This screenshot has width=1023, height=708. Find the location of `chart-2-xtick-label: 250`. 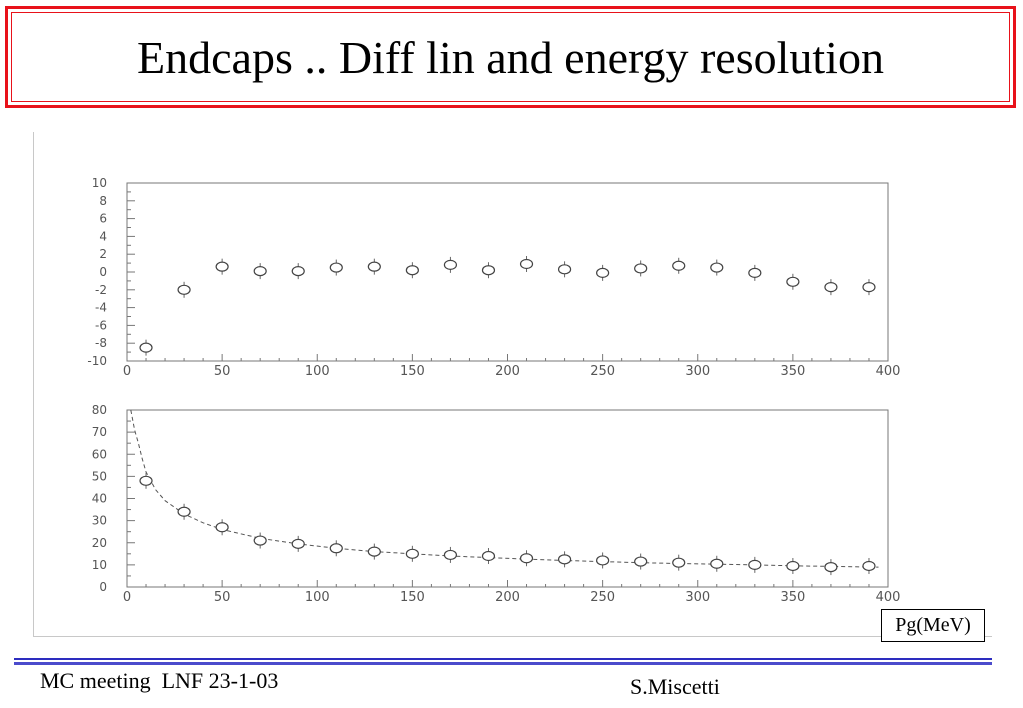

chart-2-xtick-label: 250 is located at coordinates (602, 597).